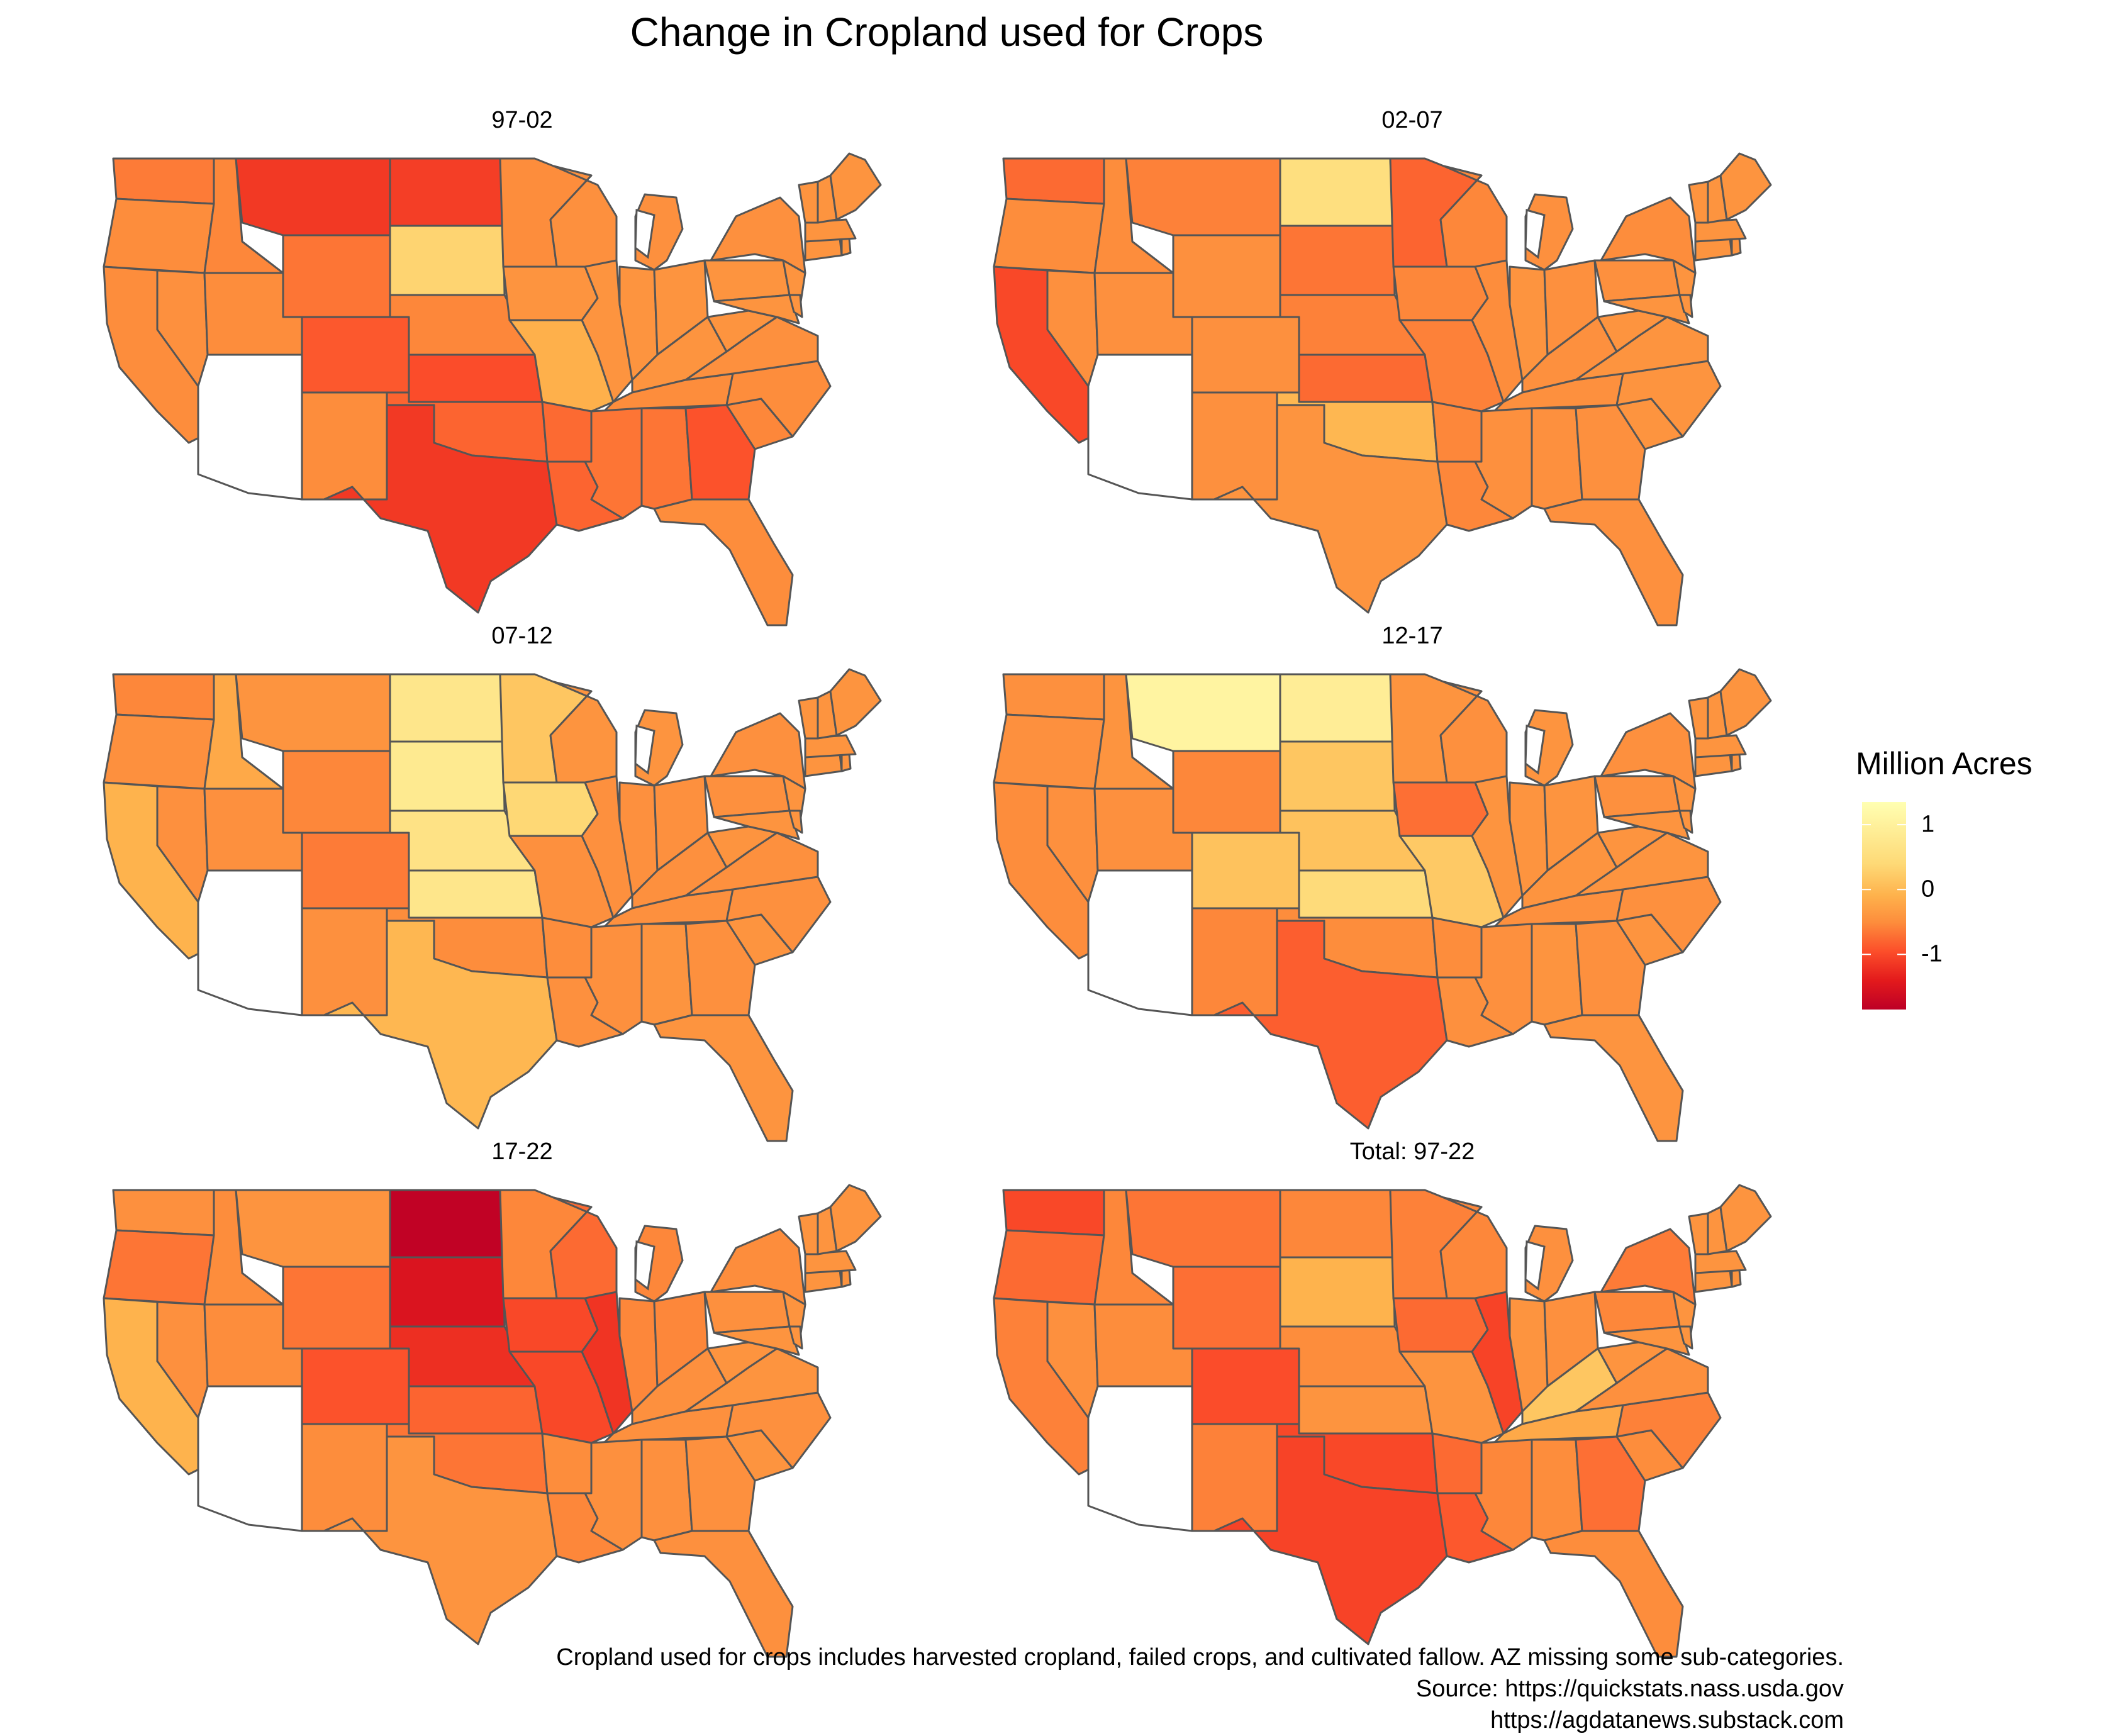 This screenshot has width=2125, height=1736. What do you see at coordinates (1629, 1689) in the screenshot?
I see `caption-source: Source: https://quickstats.nass.usda.gov` at bounding box center [1629, 1689].